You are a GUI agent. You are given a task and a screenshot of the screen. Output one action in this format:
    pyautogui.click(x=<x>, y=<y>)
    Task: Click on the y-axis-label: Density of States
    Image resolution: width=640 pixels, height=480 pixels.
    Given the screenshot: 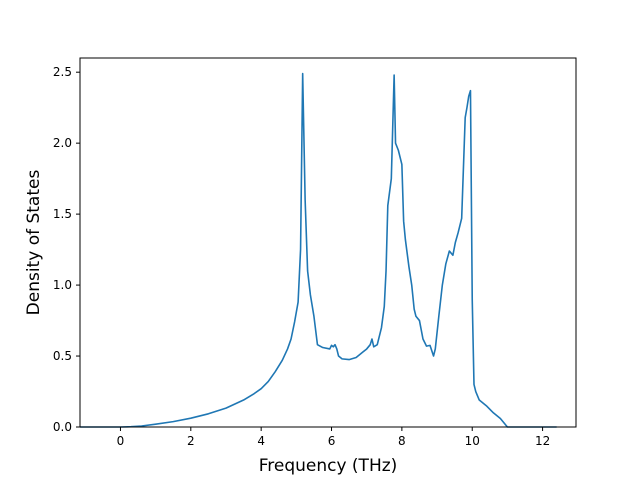 What is the action you would take?
    pyautogui.click(x=34, y=243)
    